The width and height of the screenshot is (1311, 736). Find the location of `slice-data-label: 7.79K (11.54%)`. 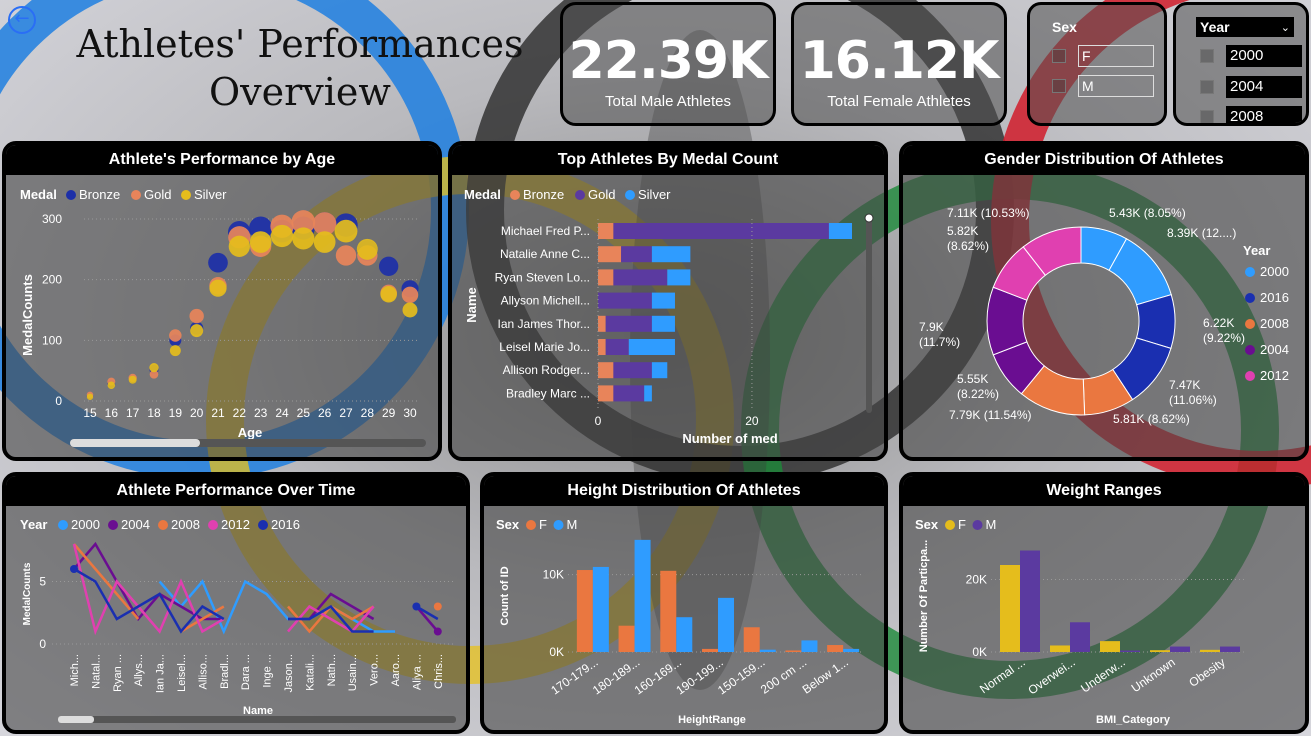

slice-data-label: 7.79K (11.54%) is located at coordinates (990, 415).